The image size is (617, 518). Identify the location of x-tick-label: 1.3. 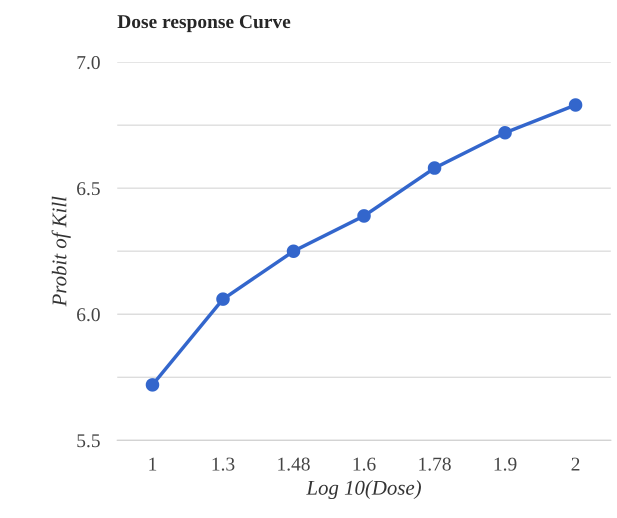
(223, 464).